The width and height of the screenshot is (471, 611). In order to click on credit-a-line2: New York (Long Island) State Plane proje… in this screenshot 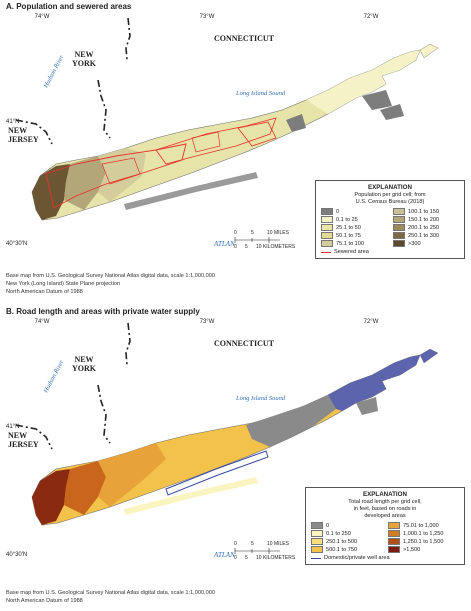, I will do `click(63, 284)`.